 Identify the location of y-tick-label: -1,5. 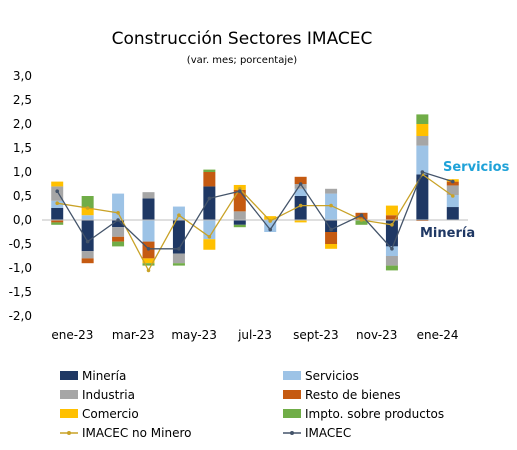
(20, 292).